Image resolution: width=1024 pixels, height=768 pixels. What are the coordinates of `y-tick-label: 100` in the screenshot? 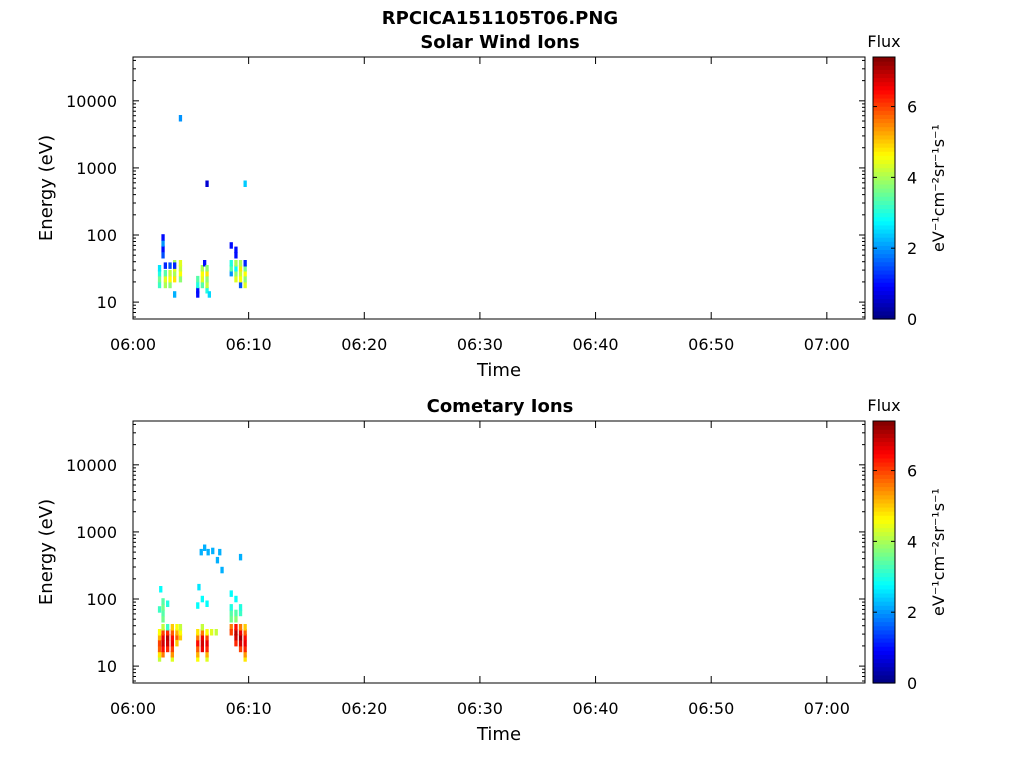 It's located at (101, 599).